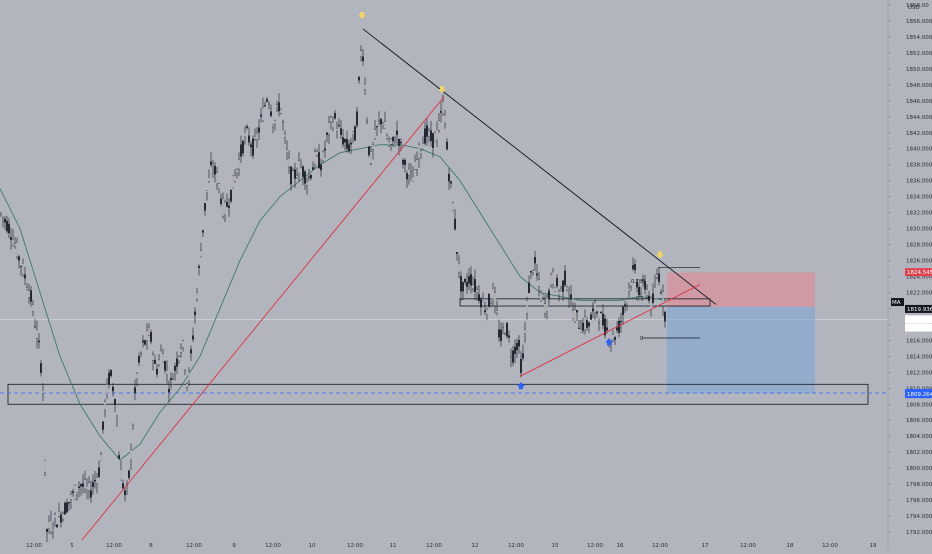 The height and width of the screenshot is (554, 932). What do you see at coordinates (919, 273) in the screenshot?
I see `price-tag-label: 1824.545` at bounding box center [919, 273].